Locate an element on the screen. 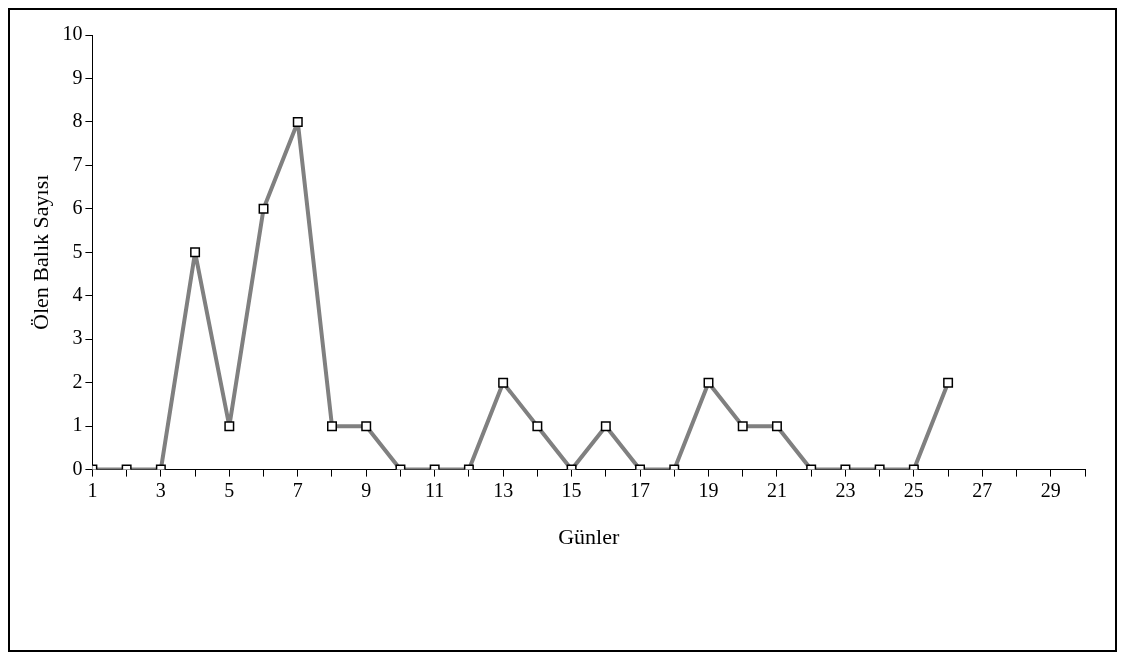 Image resolution: width=1121 pixels, height=663 pixels. x-tick-label: 5 is located at coordinates (229, 489).